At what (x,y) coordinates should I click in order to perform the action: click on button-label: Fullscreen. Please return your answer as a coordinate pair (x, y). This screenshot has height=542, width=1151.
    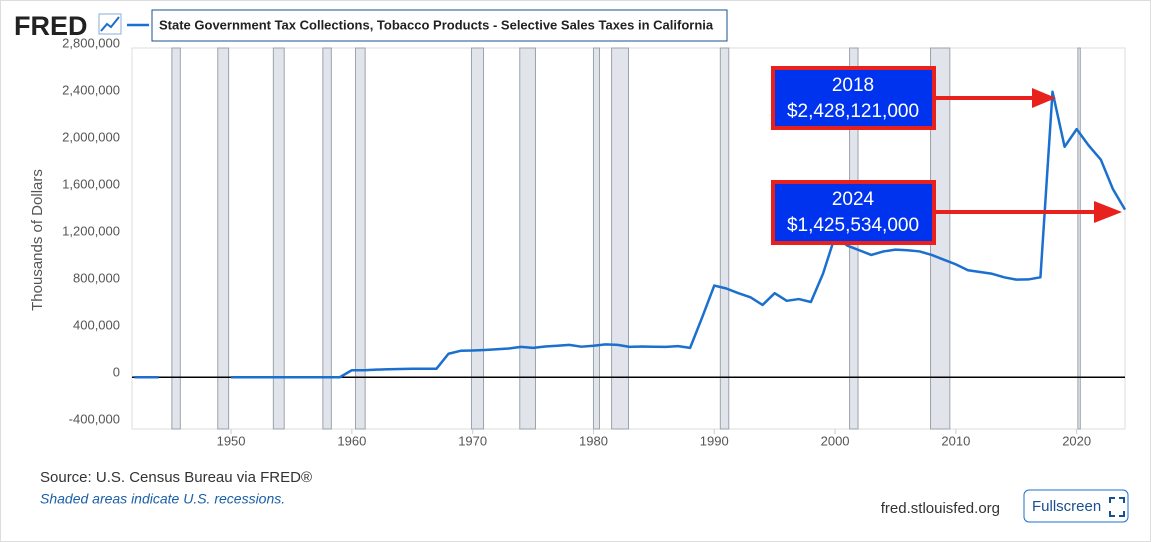
    Looking at the image, I should click on (1066, 506).